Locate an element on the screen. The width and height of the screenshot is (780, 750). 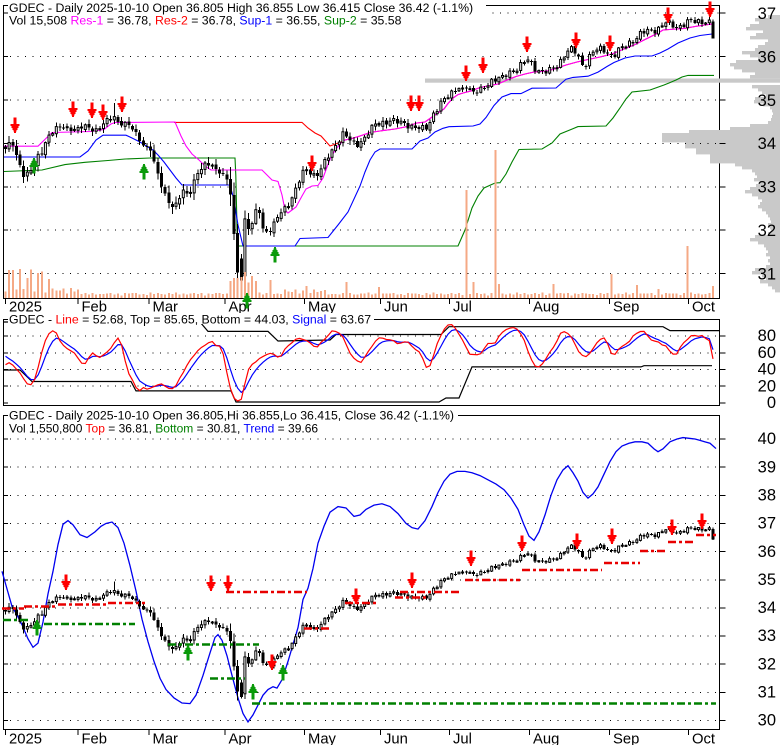
svg-text: 30 is located at coordinates (767, 721).